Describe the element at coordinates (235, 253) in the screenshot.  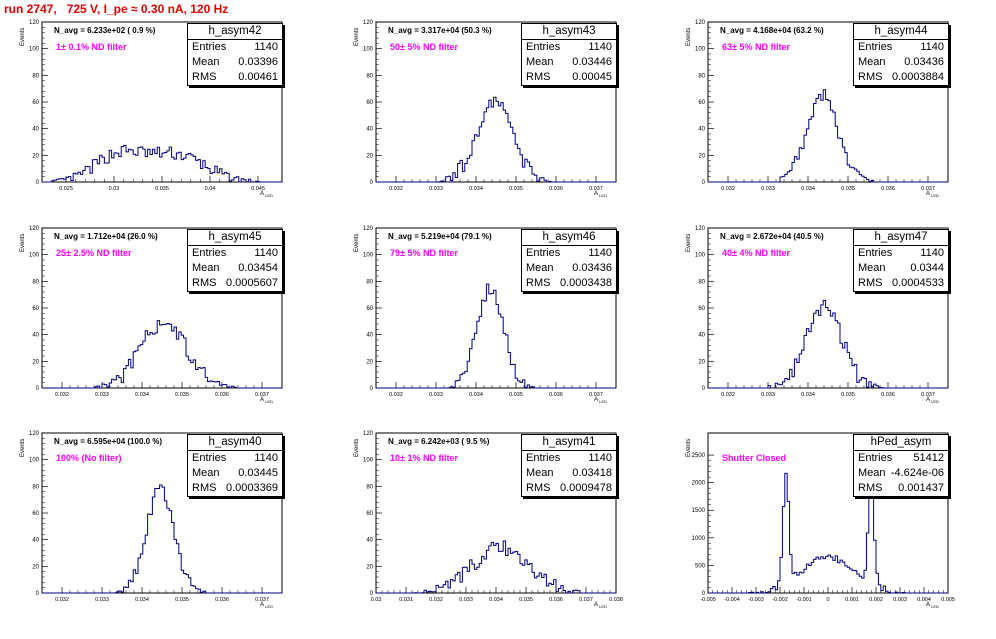
I see `stats-row-entries: Entries 1140` at that location.